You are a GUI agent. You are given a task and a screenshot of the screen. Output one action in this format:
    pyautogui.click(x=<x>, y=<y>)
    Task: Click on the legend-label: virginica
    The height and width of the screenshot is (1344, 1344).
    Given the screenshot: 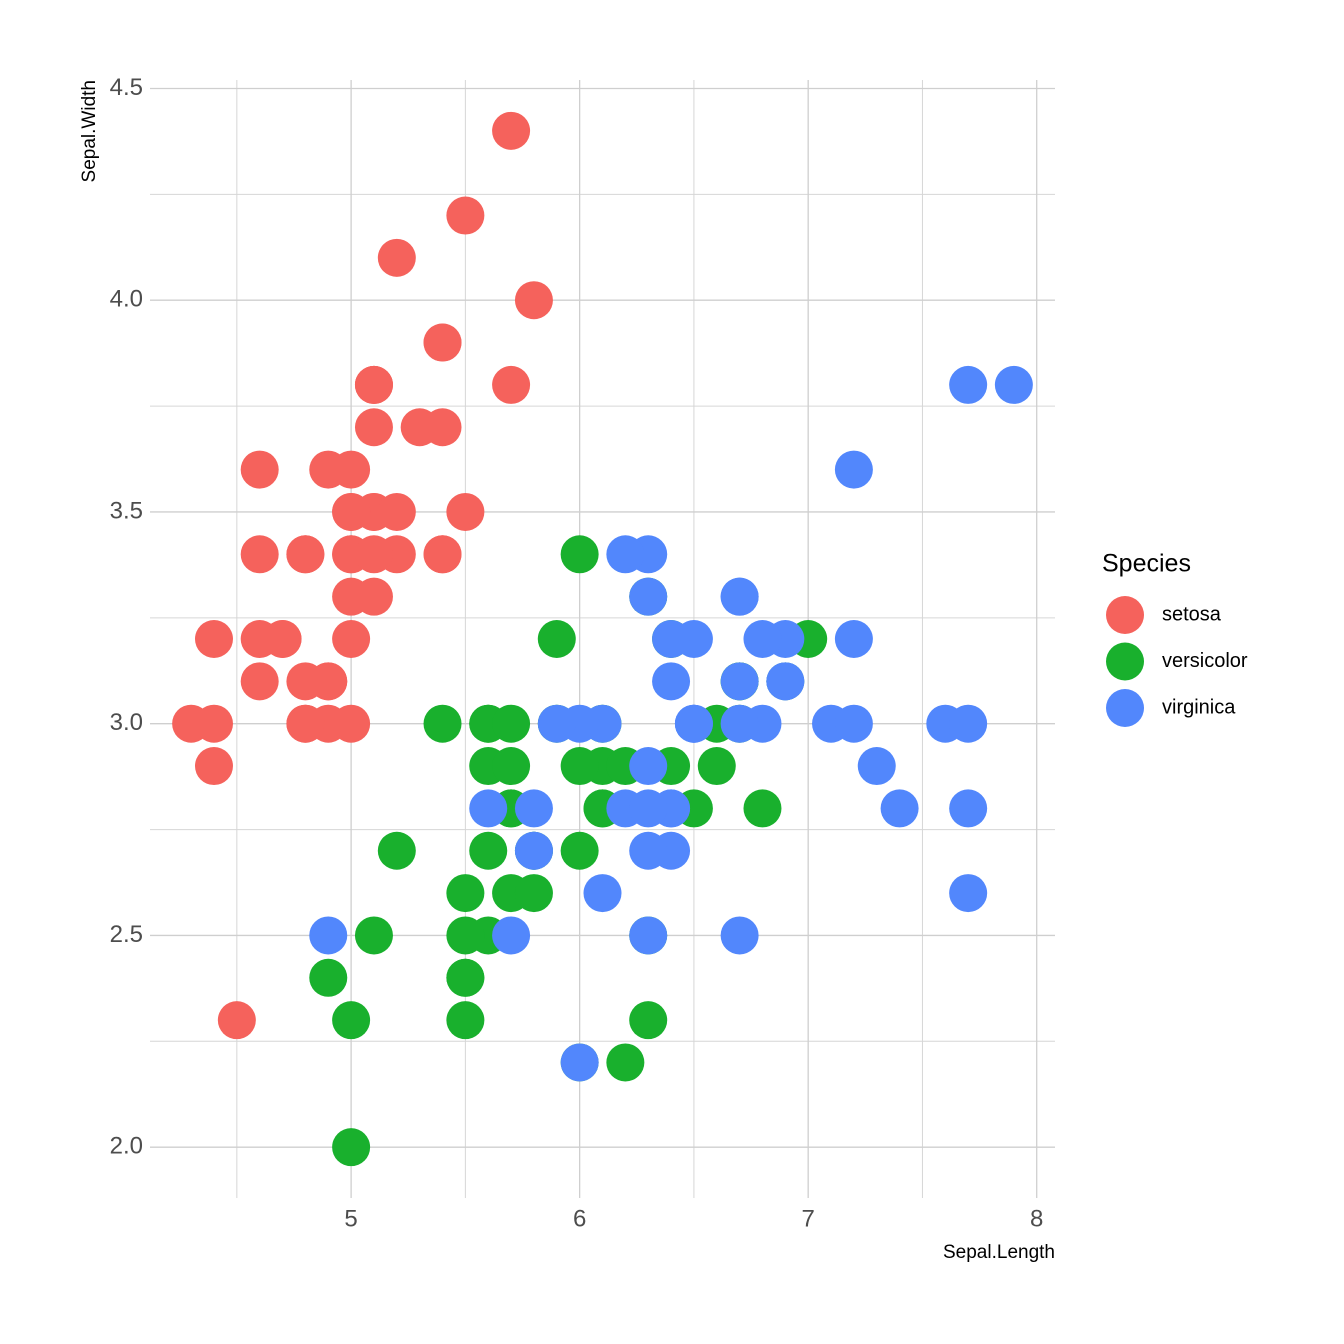 What is the action you would take?
    pyautogui.click(x=1199, y=707)
    